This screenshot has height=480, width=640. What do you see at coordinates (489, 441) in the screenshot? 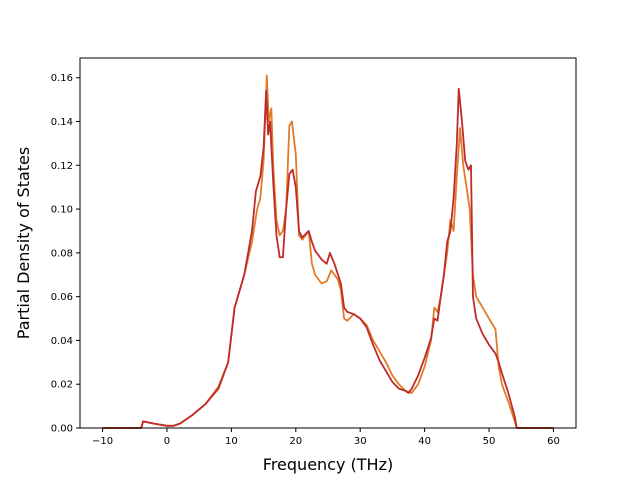
I see `x-tick-label: 50` at bounding box center [489, 441].